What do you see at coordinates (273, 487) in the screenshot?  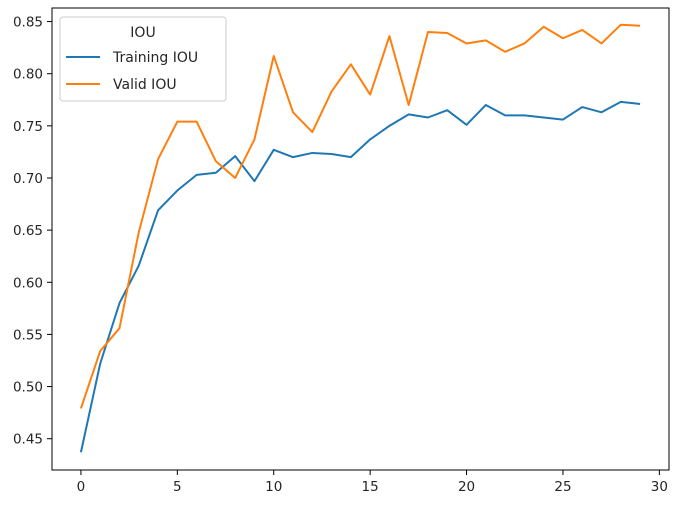 I see `x-tick-label: 10` at bounding box center [273, 487].